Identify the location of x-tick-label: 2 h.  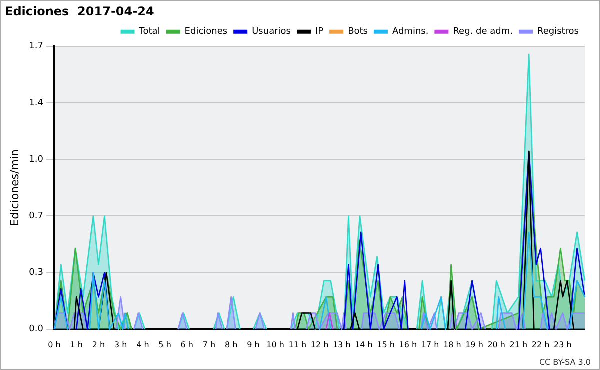
(99, 345).